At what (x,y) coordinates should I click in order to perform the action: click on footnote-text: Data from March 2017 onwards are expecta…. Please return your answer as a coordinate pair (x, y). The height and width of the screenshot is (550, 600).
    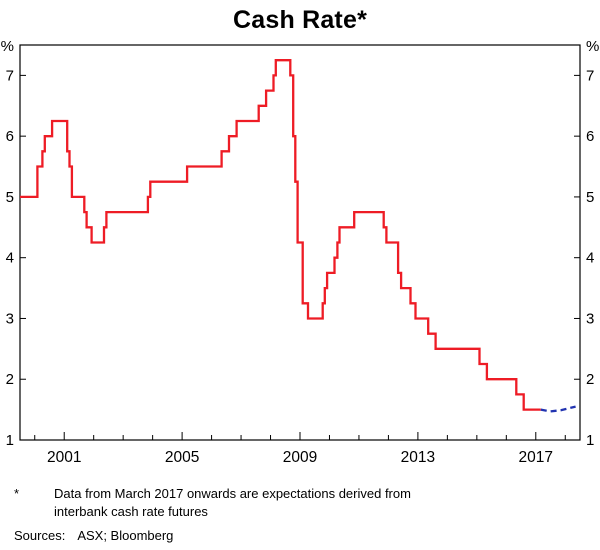
    Looking at the image, I should click on (232, 502).